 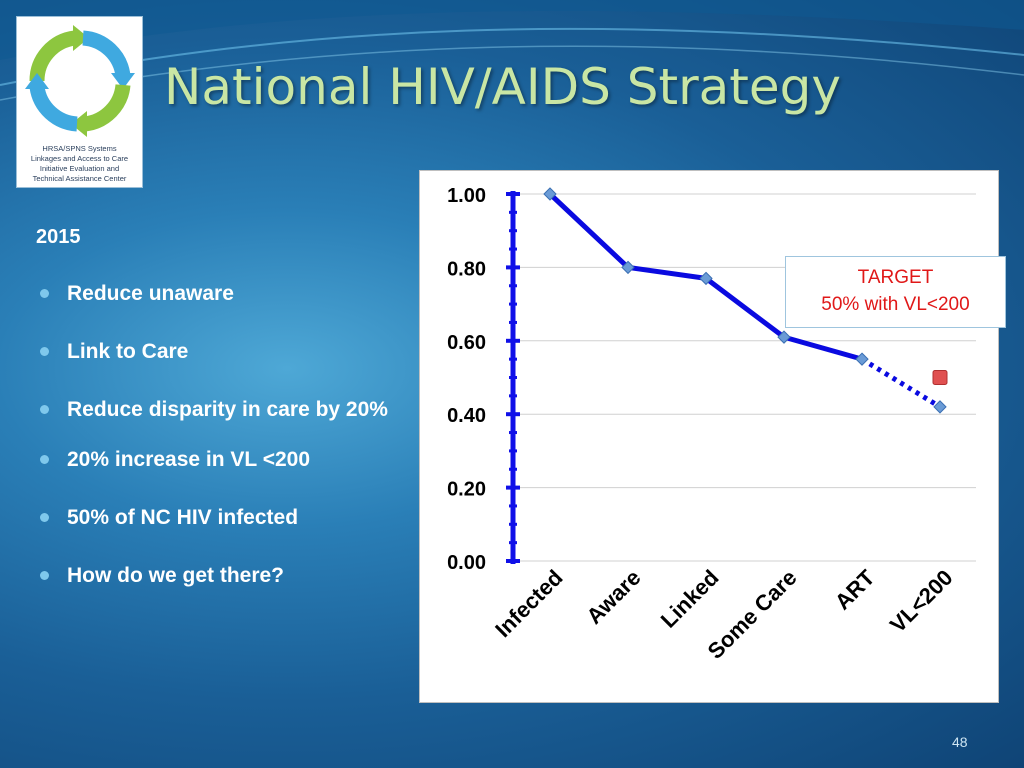 I want to click on x-category-label: ART, so click(x=855, y=589).